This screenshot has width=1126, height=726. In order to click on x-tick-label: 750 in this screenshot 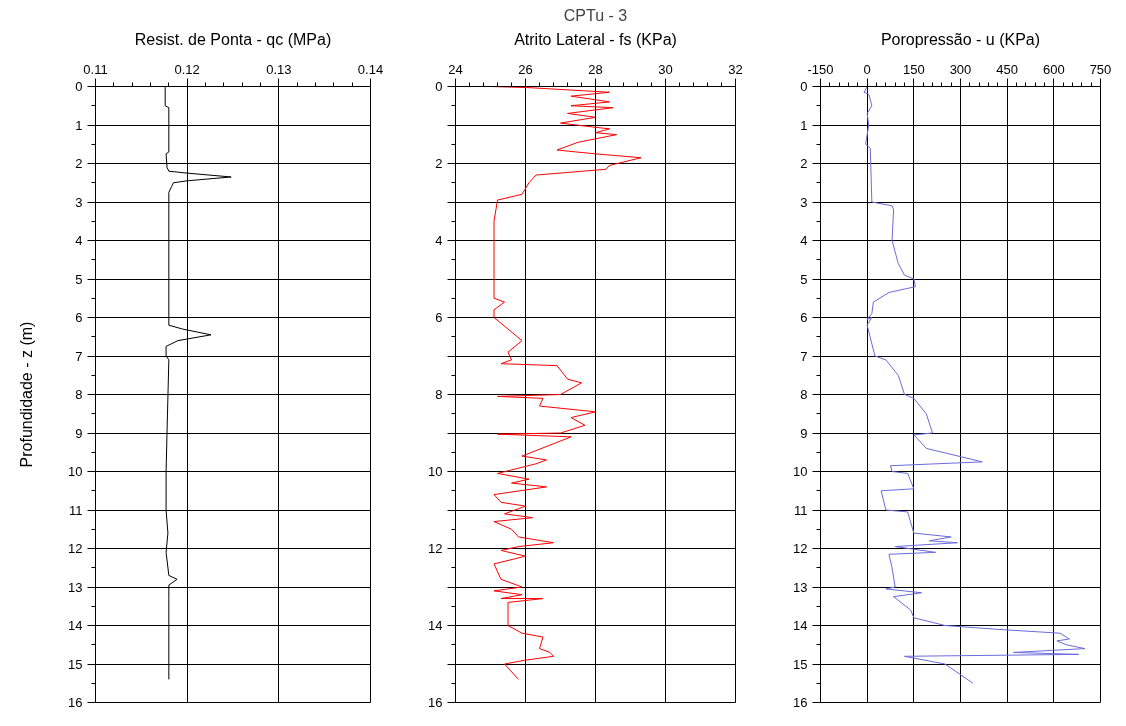, I will do `click(1100, 69)`.